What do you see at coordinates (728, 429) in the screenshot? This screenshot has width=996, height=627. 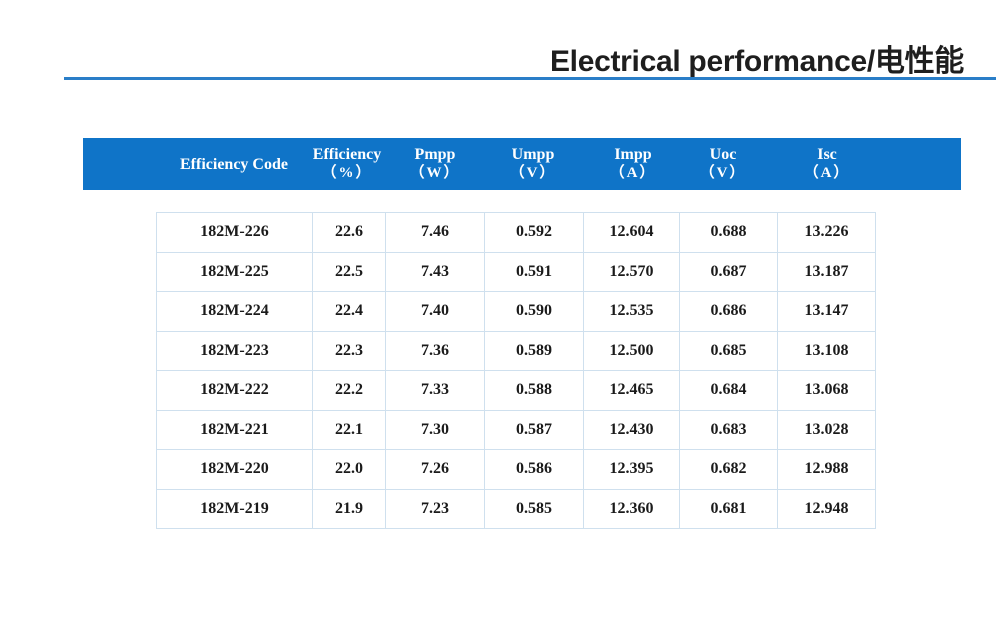 I see `cell-uoc: 0.683` at bounding box center [728, 429].